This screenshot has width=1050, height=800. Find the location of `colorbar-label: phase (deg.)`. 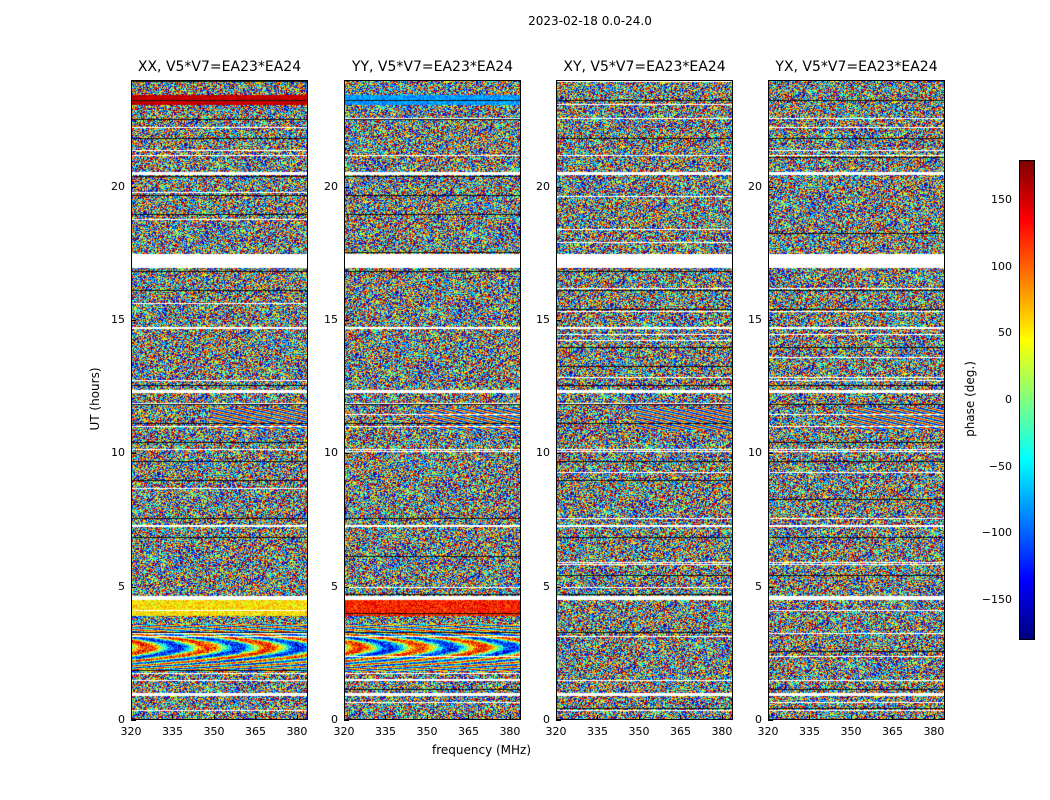

colorbar-label: phase (deg.) is located at coordinates (970, 399).